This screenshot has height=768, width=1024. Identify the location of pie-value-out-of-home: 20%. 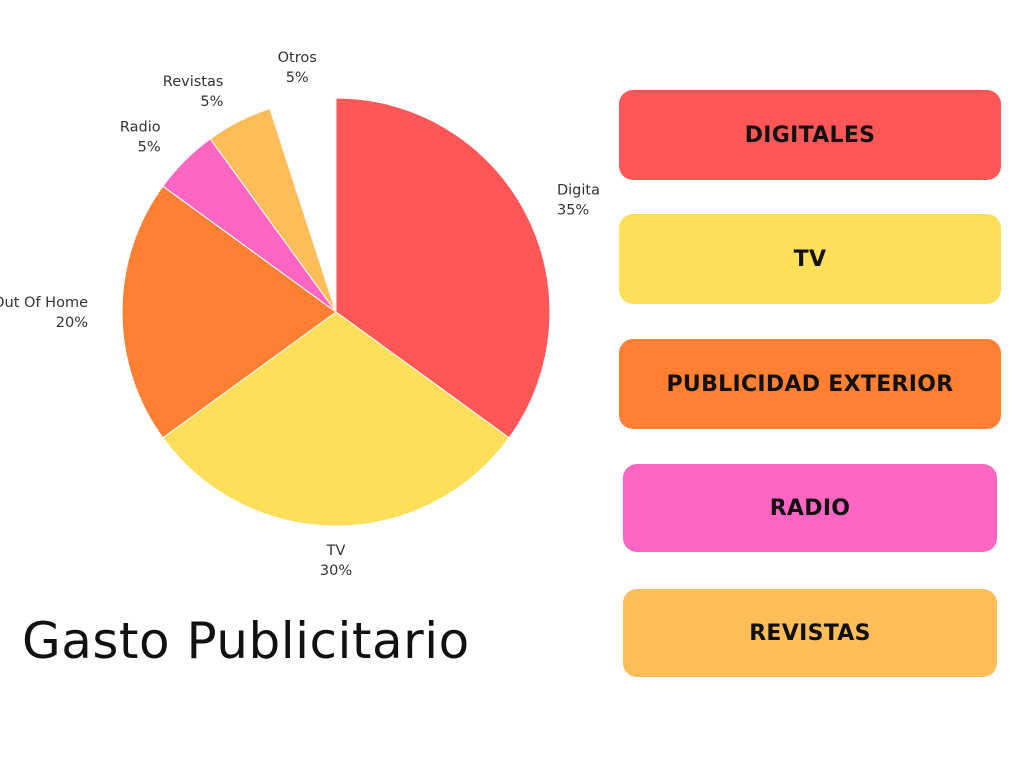
(72, 323).